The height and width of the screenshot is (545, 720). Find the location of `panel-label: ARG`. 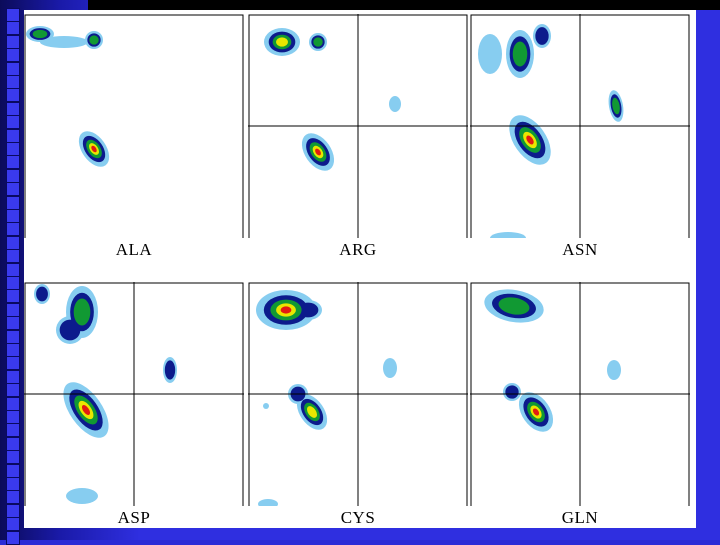

panel-label: ARG is located at coordinates (358, 249).